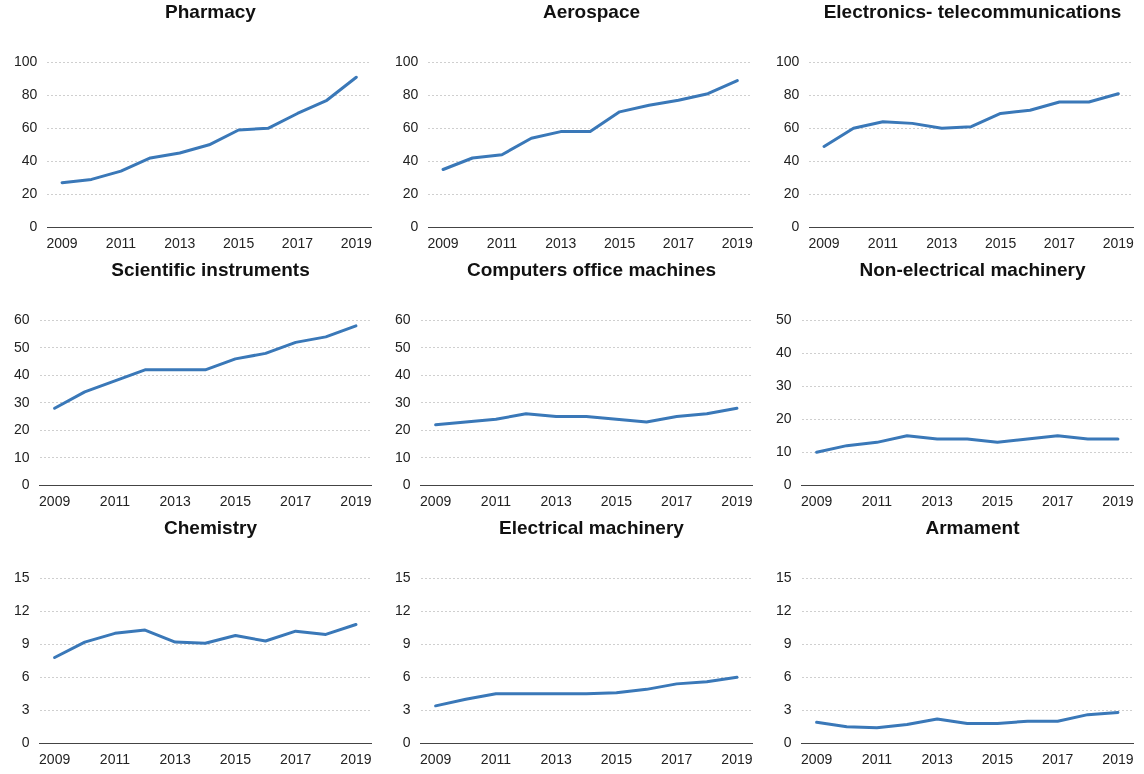 The width and height of the screenshot is (1144, 774). I want to click on chart-title: Non-electrical machinery, so click(972, 269).